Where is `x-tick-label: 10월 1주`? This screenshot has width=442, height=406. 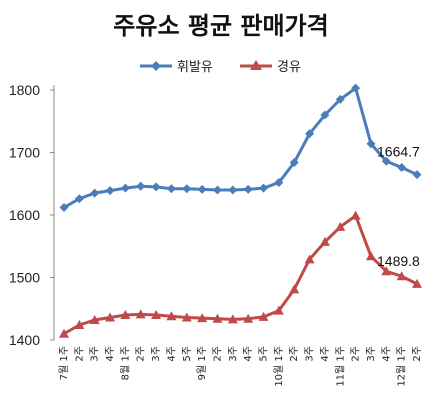
x-tick-label: 10월 1주 is located at coordinates (279, 366).